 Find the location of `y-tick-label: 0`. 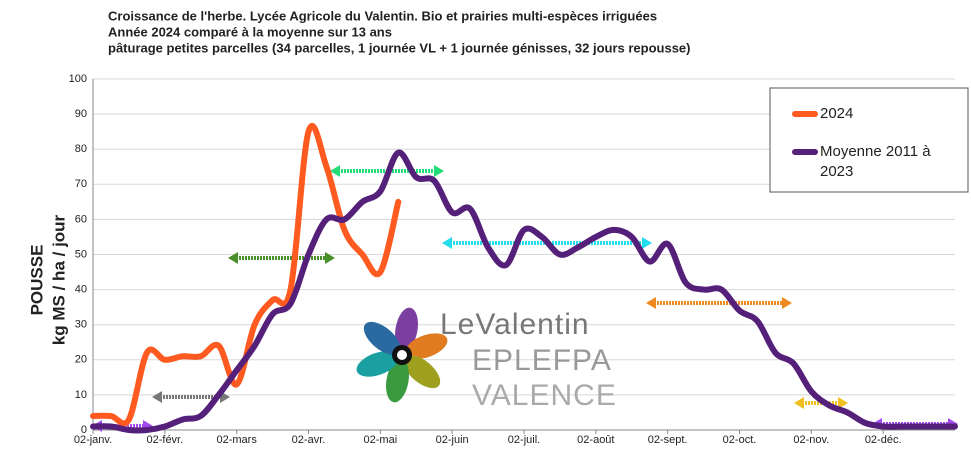

y-tick-label: 0 is located at coordinates (84, 430).